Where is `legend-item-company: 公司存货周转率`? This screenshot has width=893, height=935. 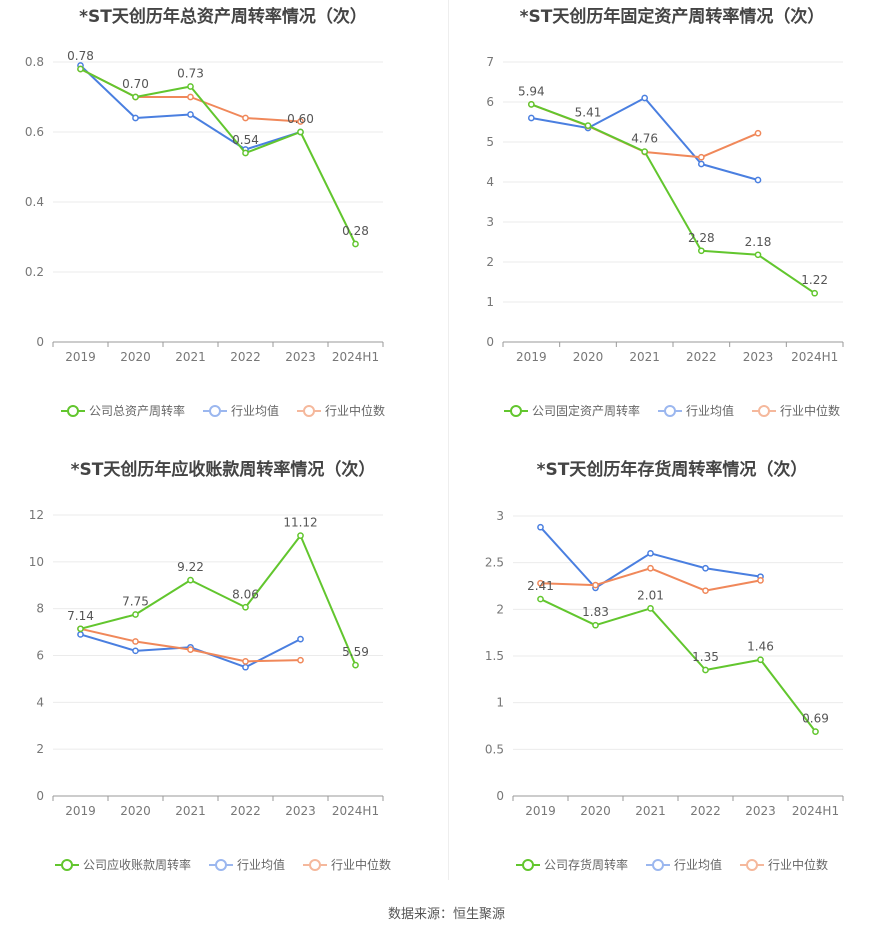 legend-item-company: 公司存货周转率 is located at coordinates (571, 864).